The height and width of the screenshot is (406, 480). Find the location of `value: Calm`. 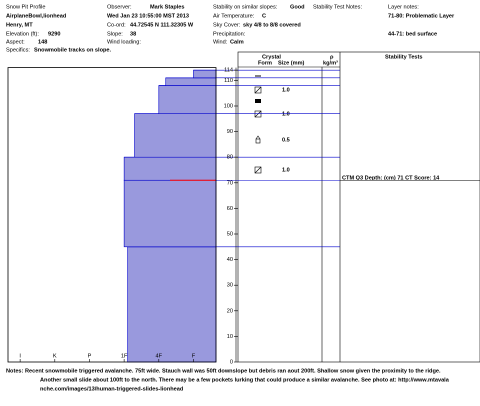

value: Calm is located at coordinates (237, 42).